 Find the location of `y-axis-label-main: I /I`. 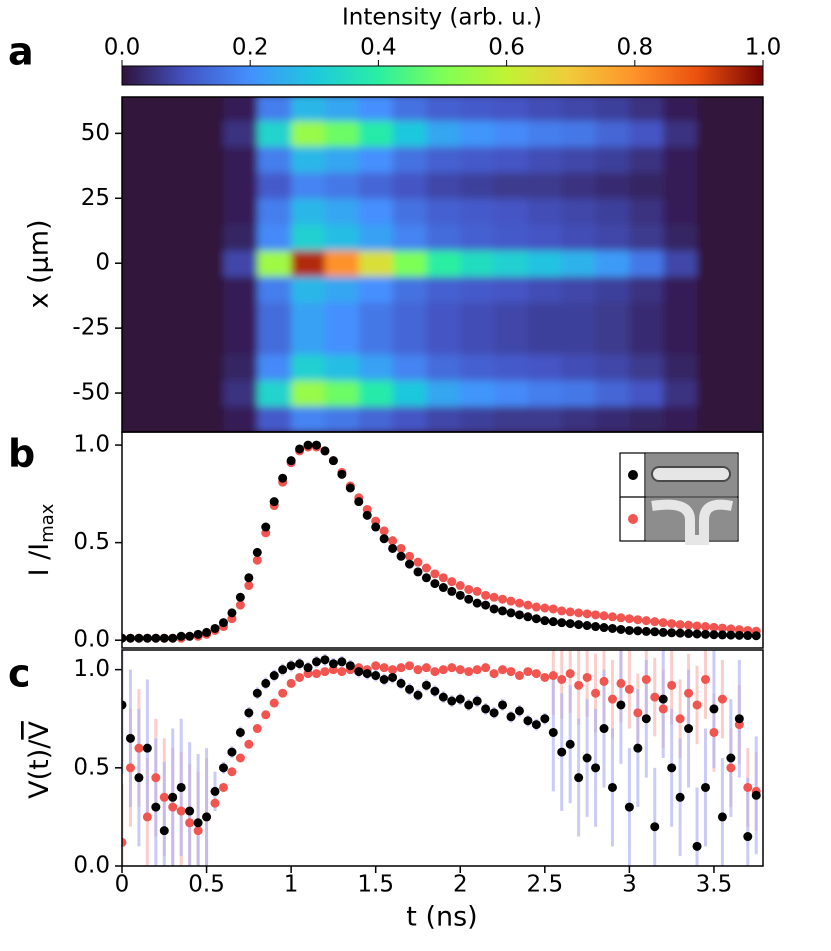

y-axis-label-main: I /I is located at coordinates (39, 560).